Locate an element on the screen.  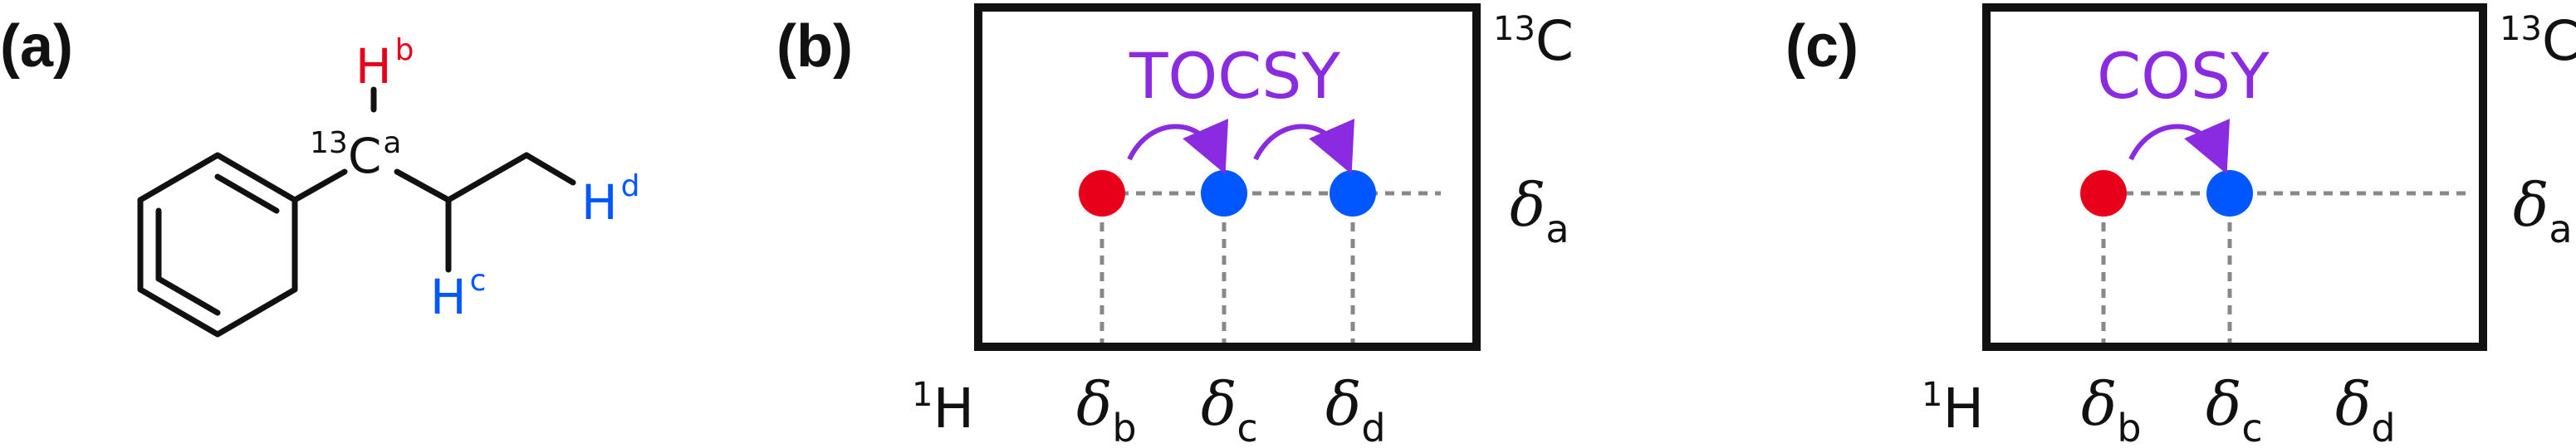
bond-c3-hd is located at coordinates (549, 169).